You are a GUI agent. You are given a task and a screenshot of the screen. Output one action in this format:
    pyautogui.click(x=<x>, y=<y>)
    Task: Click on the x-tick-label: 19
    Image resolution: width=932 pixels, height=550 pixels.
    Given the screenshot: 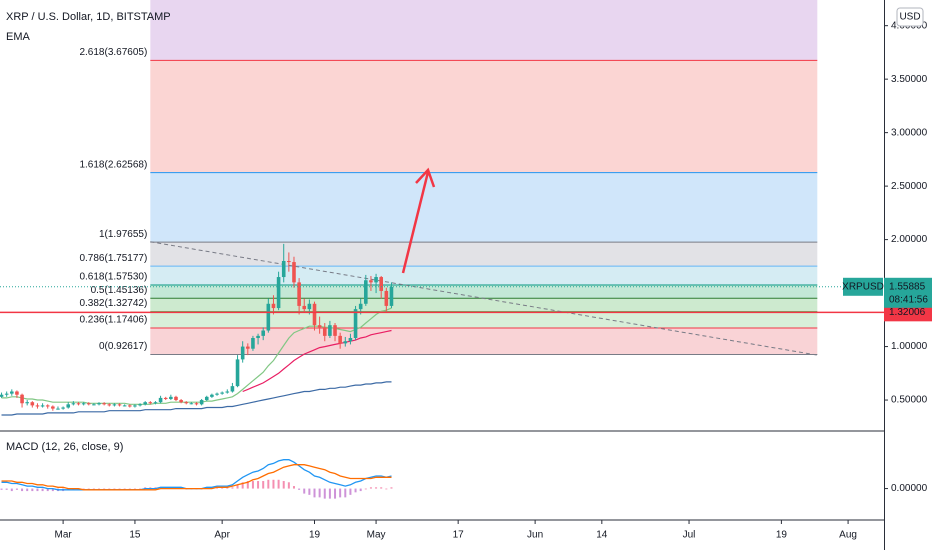 What is the action you would take?
    pyautogui.click(x=782, y=535)
    